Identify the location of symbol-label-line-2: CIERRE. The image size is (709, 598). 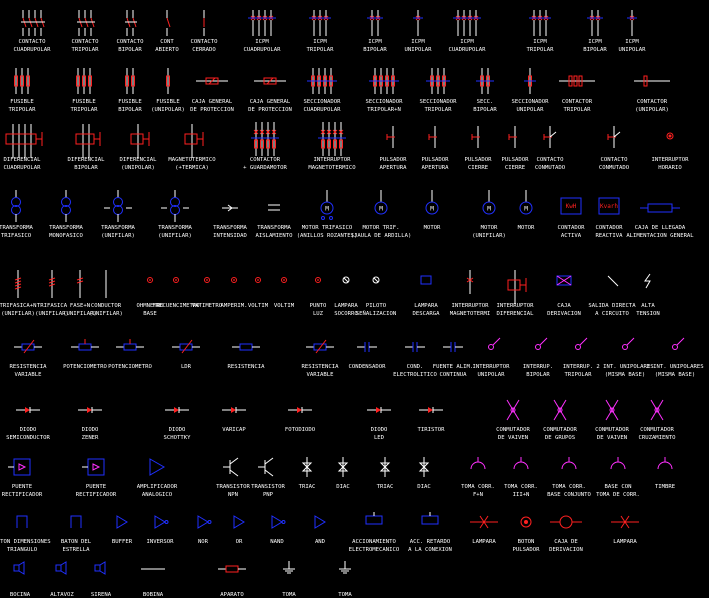
(515, 168).